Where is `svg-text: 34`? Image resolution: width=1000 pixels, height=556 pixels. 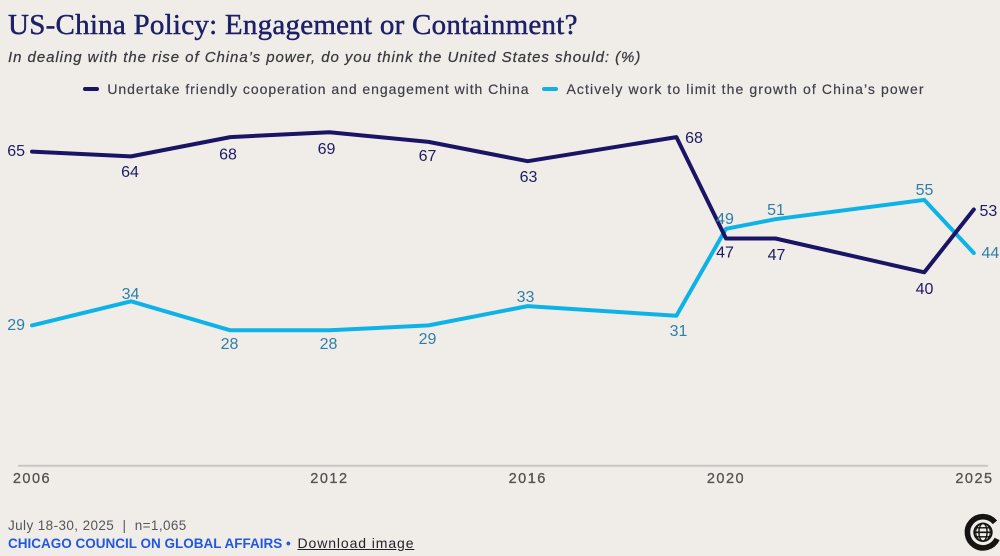 svg-text: 34 is located at coordinates (131, 294).